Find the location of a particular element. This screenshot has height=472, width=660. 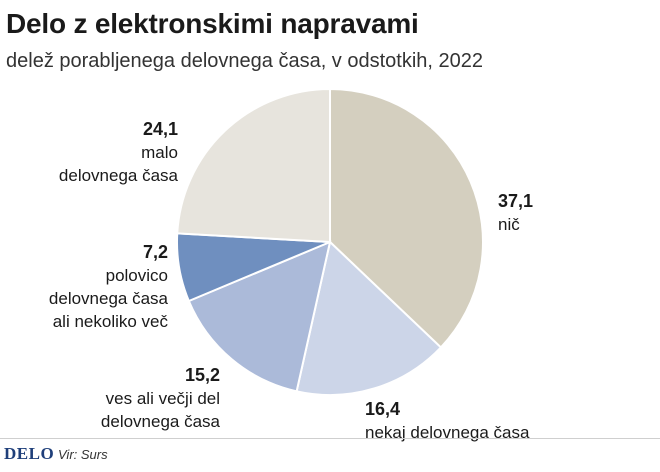

slice-text-polovico: polovico delovnega časa ali nekoliko več is located at coordinates (108, 298).